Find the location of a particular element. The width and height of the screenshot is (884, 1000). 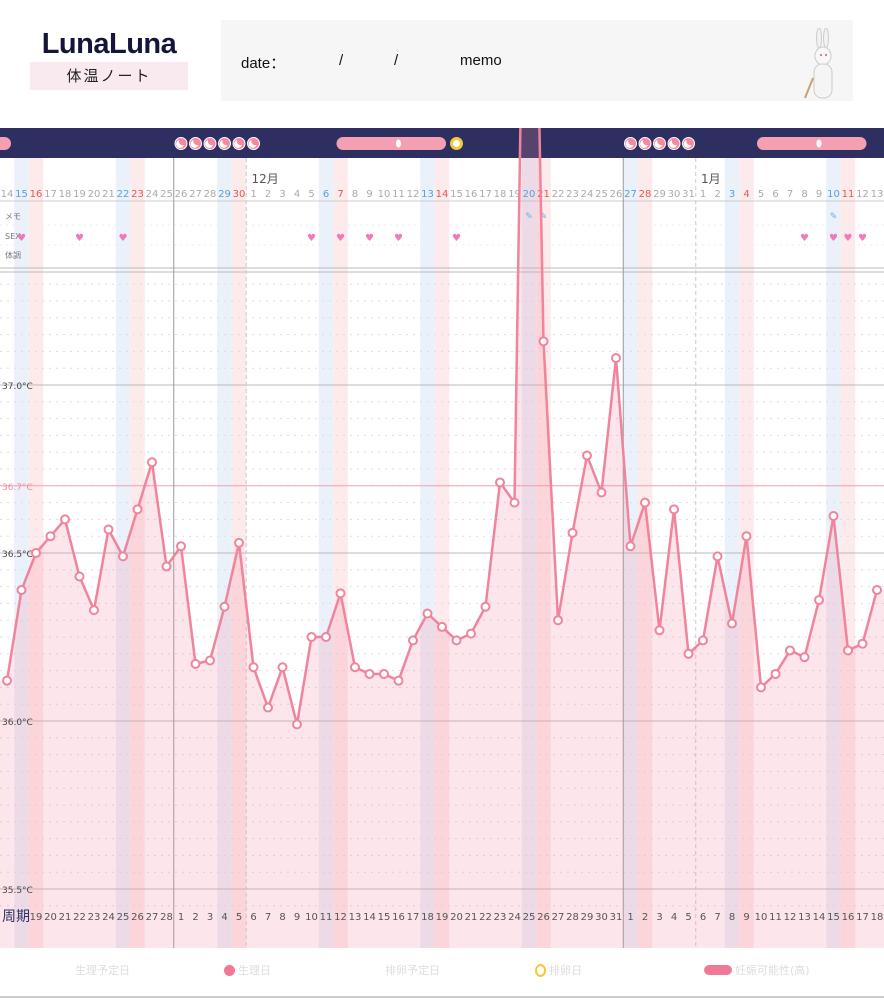

date-label: 4 is located at coordinates (297, 194).